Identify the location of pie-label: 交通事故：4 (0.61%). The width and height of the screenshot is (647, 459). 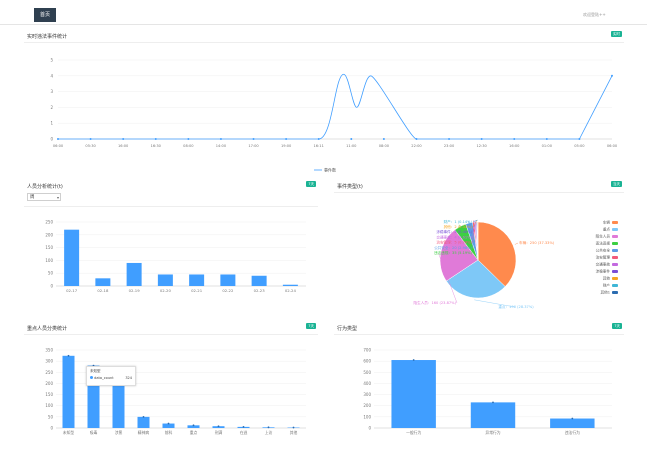
(454, 236).